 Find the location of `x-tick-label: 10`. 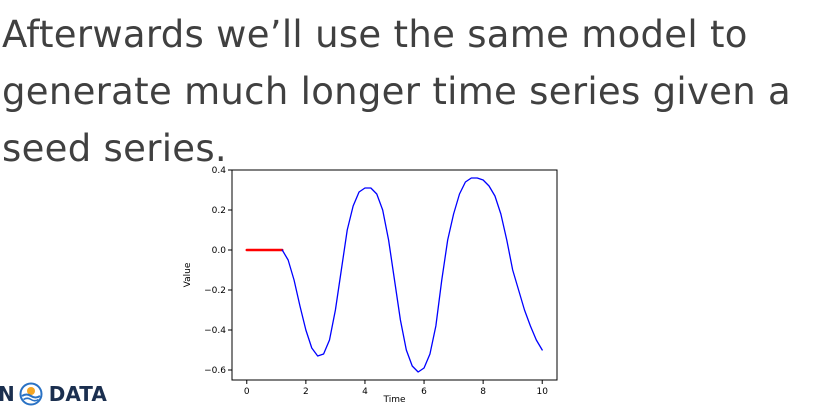

x-tick-label: 10 is located at coordinates (543, 392).